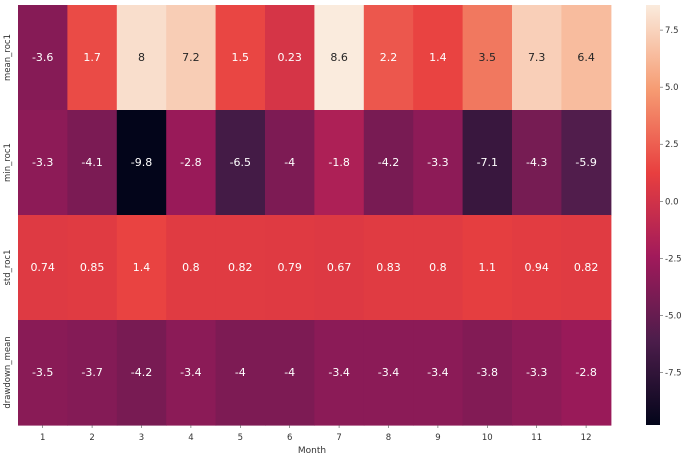 The width and height of the screenshot is (686, 459). I want to click on x-tick-label: 8, so click(388, 438).